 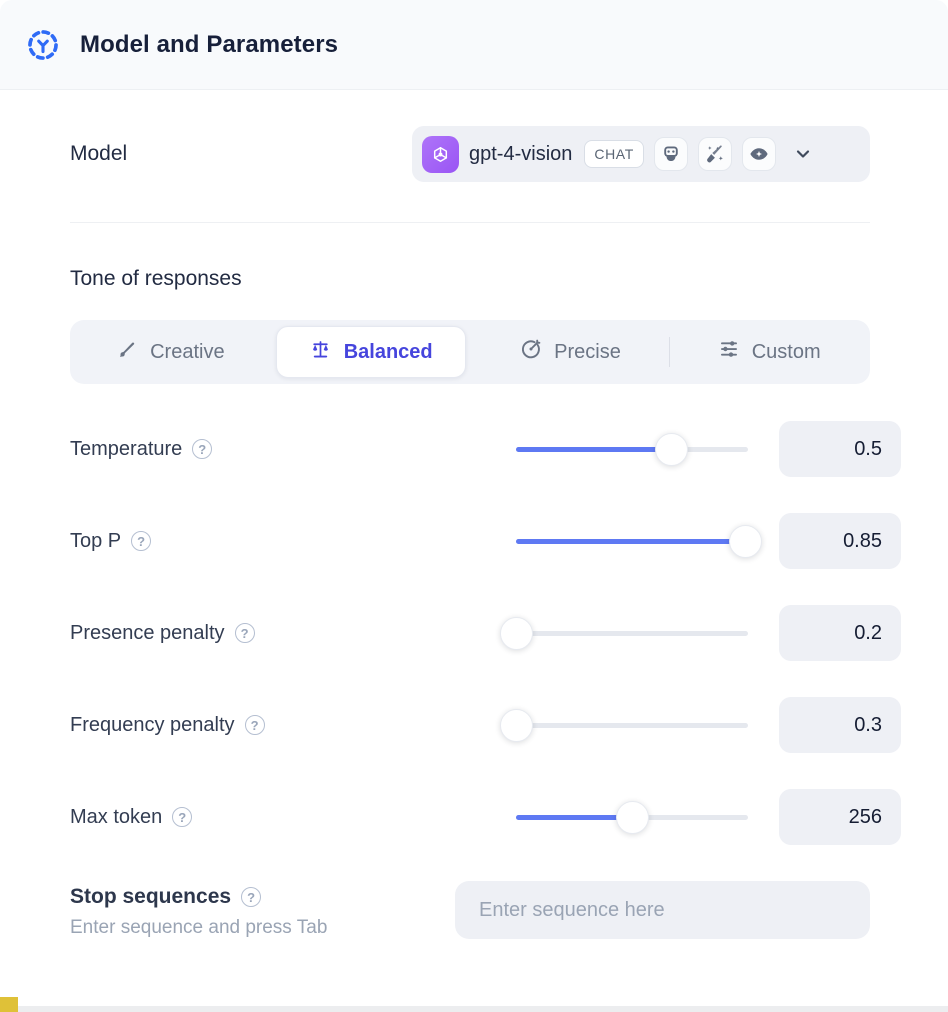 What do you see at coordinates (714, 154) in the screenshot?
I see `magic-wand-icon` at bounding box center [714, 154].